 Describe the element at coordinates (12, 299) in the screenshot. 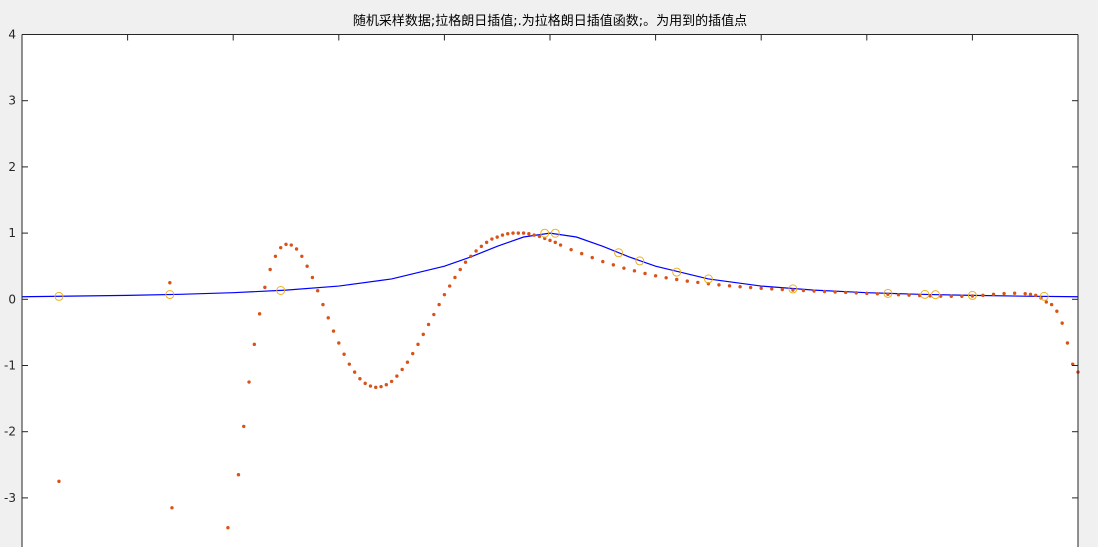

I see `y-tick-label: 0` at that location.